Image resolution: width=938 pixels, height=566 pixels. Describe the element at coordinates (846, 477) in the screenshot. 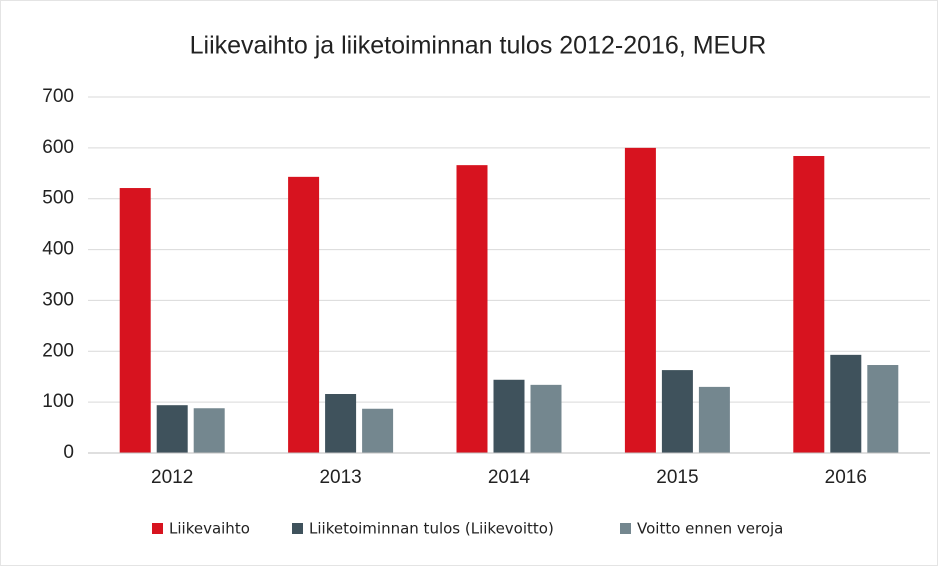

I see `x-tick-label: 2016` at that location.